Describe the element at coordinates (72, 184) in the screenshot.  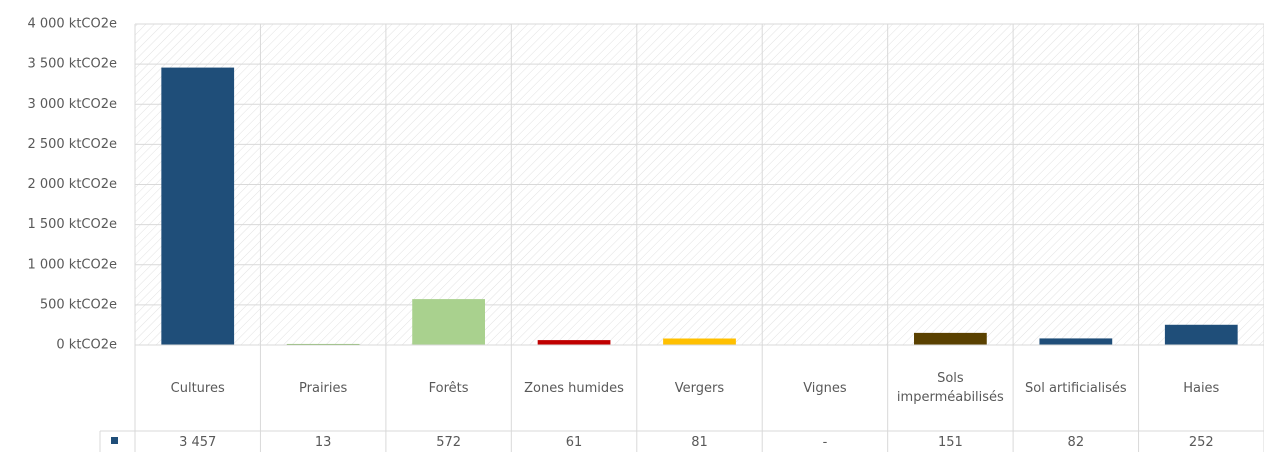
I see `y-tick-label: 2 000 ktCO2e` at that location.